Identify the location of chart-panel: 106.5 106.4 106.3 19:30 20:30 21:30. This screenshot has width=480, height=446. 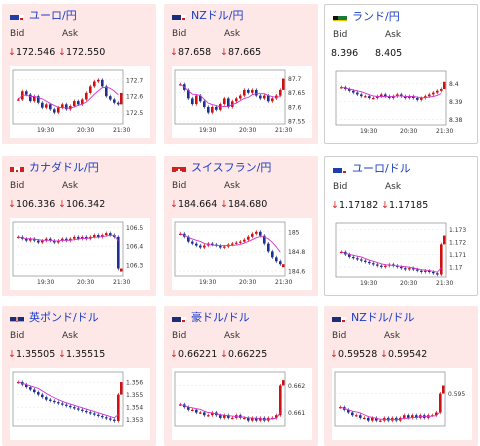
(80, 254).